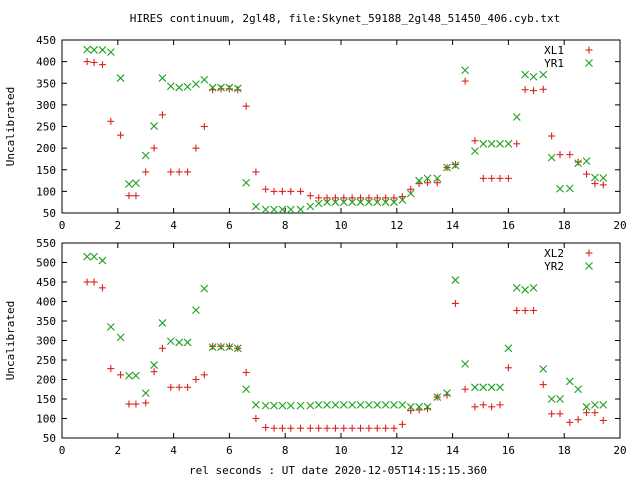 This screenshot has width=640, height=484. I want to click on y-tick-label: 500, so click(46, 263).